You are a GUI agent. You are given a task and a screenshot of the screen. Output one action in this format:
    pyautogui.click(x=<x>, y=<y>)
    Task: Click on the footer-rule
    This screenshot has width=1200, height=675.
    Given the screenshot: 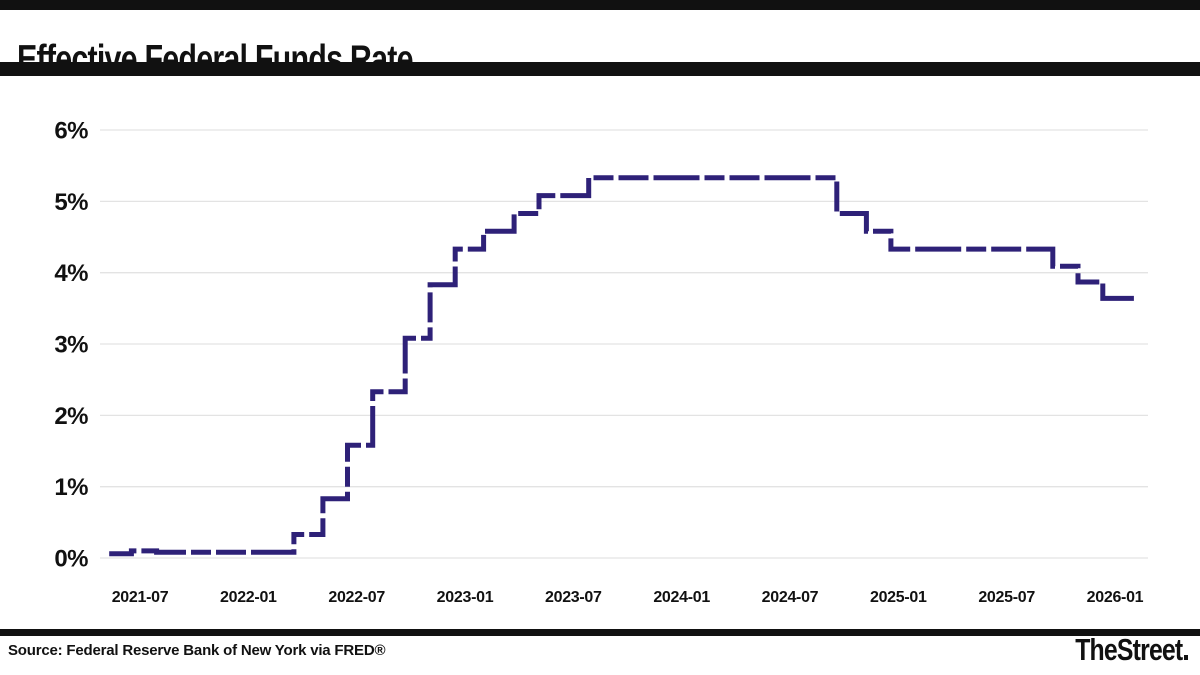 What is the action you would take?
    pyautogui.click(x=600, y=632)
    